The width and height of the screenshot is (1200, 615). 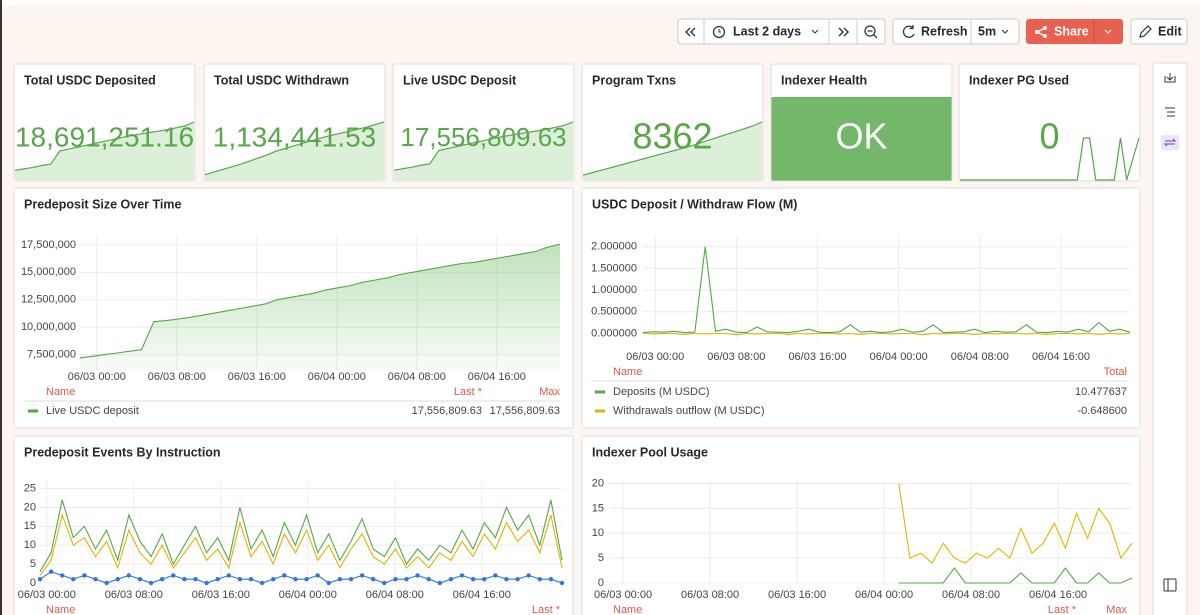 What do you see at coordinates (92, 411) in the screenshot?
I see `legend-name: Live USDC deposit` at bounding box center [92, 411].